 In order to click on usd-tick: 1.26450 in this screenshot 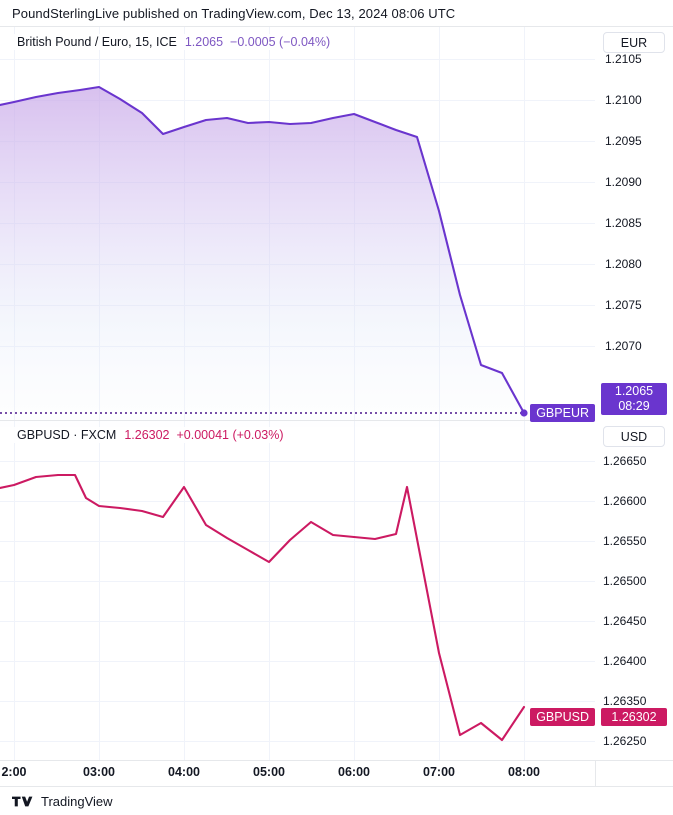, I will do `click(625, 621)`.